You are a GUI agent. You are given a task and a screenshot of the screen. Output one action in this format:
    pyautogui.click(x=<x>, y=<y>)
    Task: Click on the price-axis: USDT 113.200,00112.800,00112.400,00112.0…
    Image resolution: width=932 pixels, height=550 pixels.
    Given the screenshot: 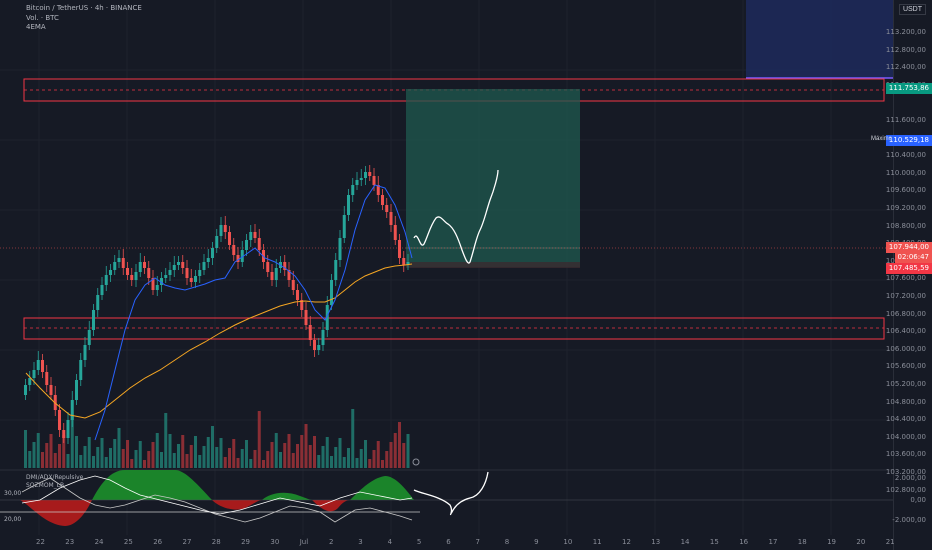 What is the action you would take?
    pyautogui.click(x=908, y=275)
    